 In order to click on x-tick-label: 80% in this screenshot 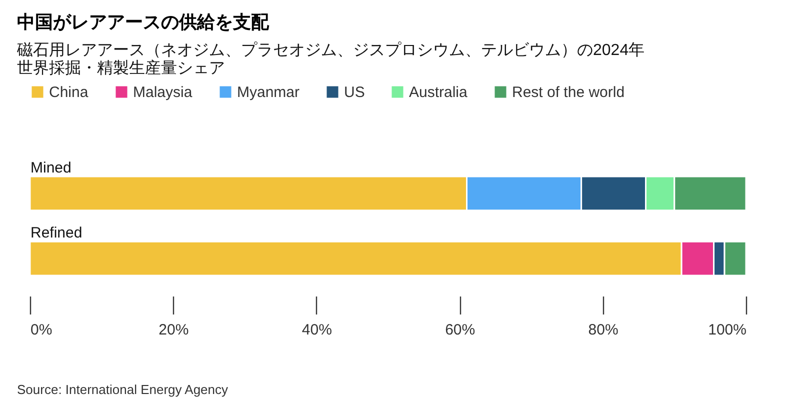, I will do `click(603, 330)`.